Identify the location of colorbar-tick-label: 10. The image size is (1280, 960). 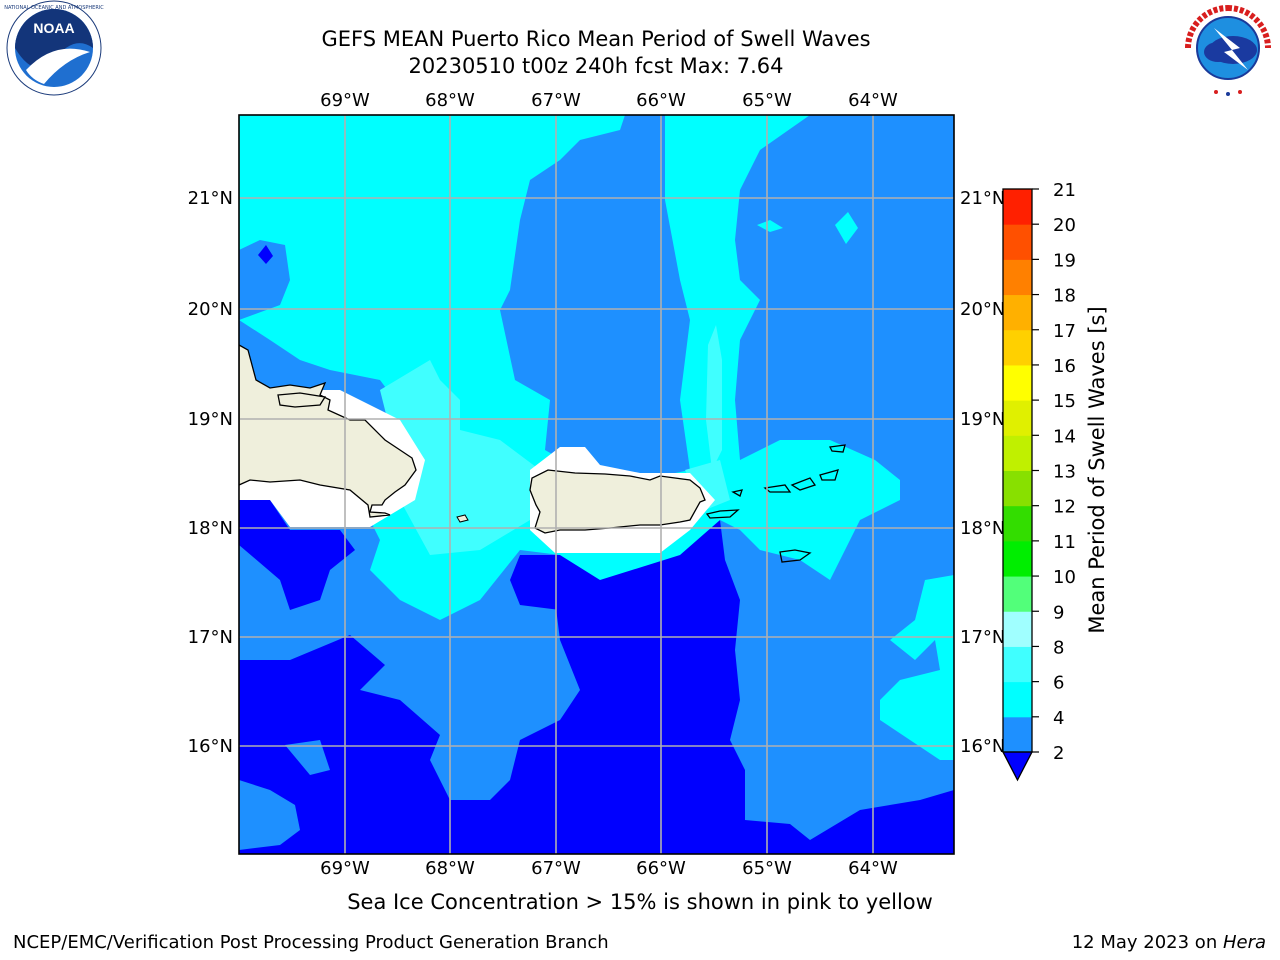
(1064, 577).